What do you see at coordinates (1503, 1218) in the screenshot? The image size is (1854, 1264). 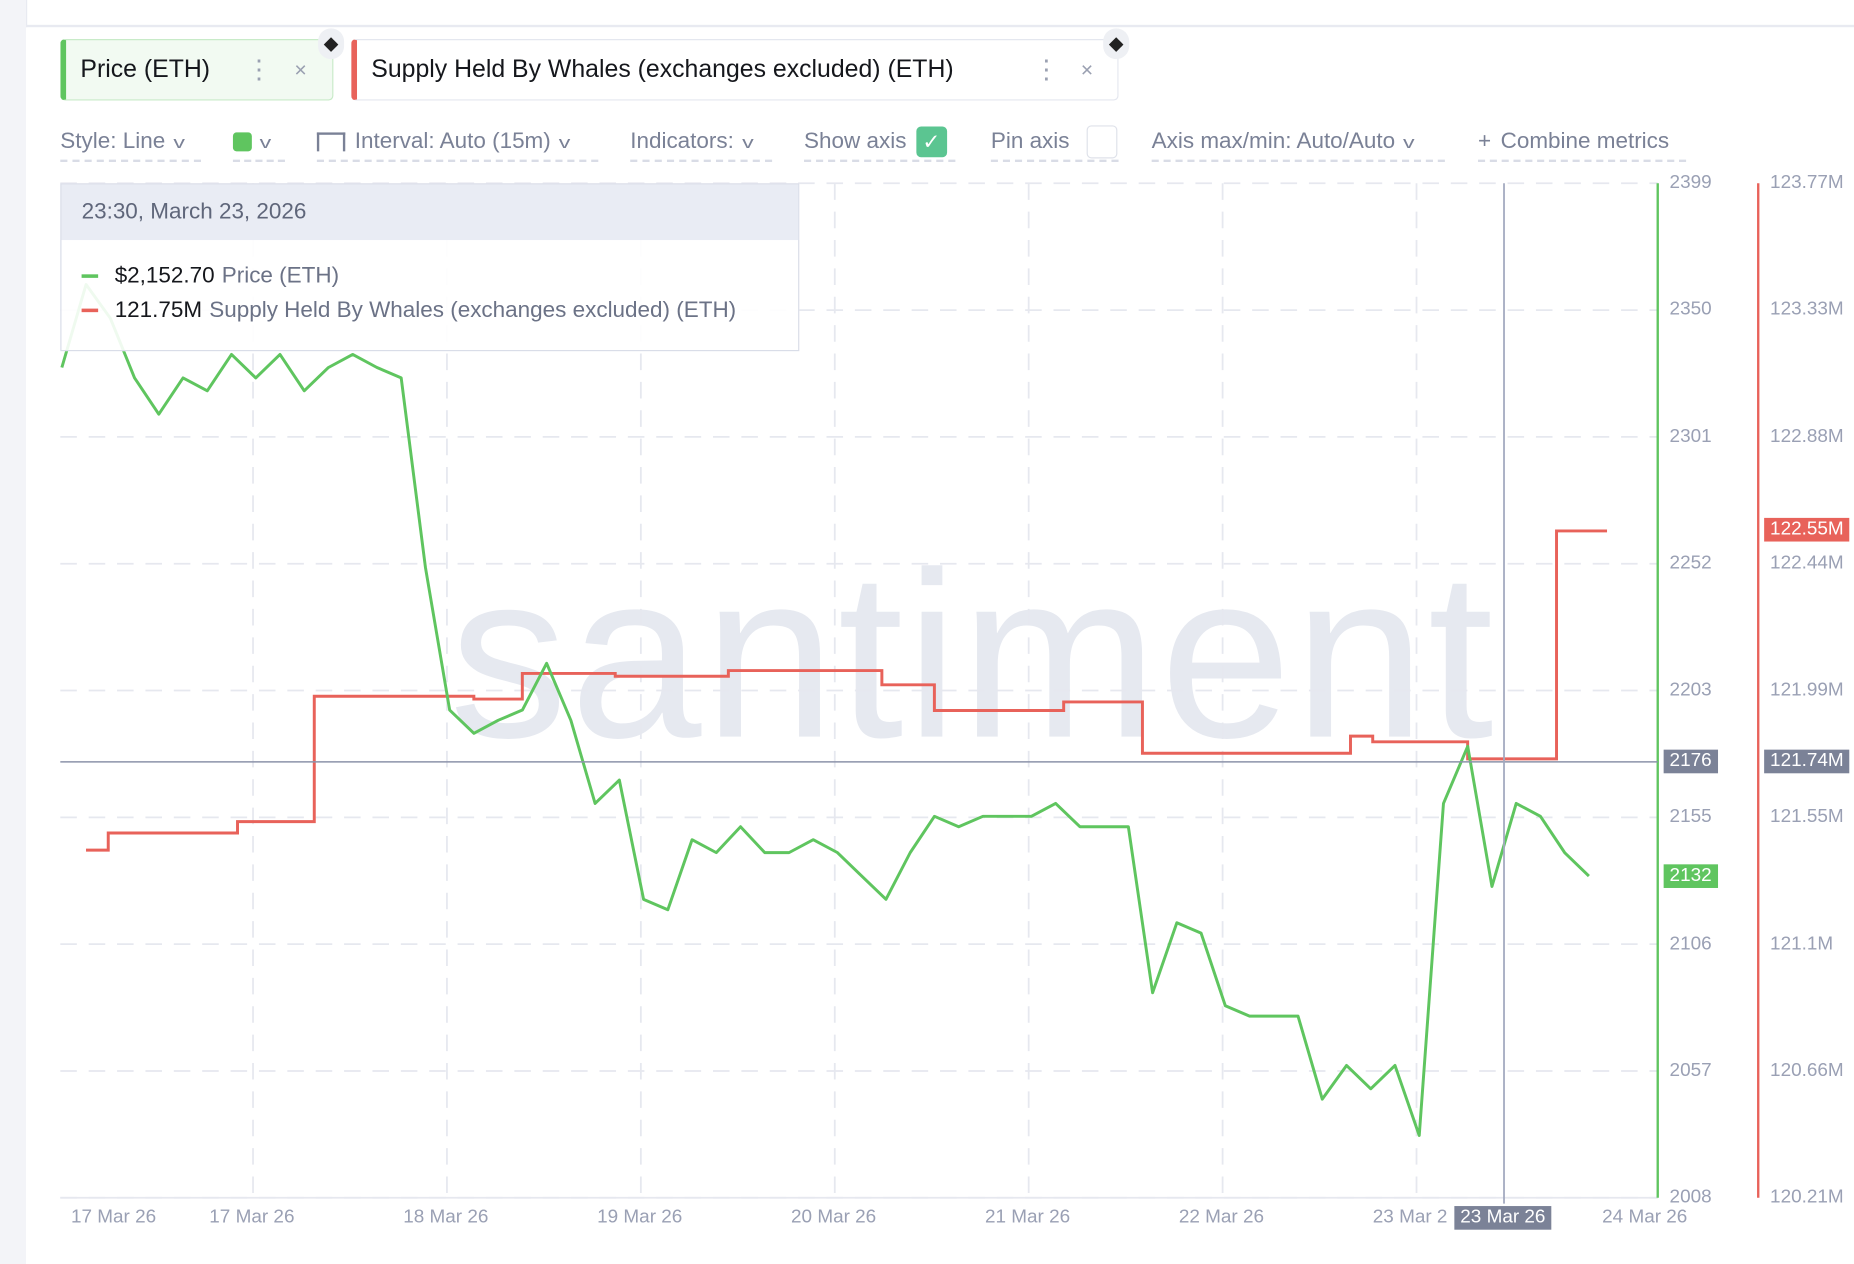 I see `crosshair-date-label: 23 Mar 26` at bounding box center [1503, 1218].